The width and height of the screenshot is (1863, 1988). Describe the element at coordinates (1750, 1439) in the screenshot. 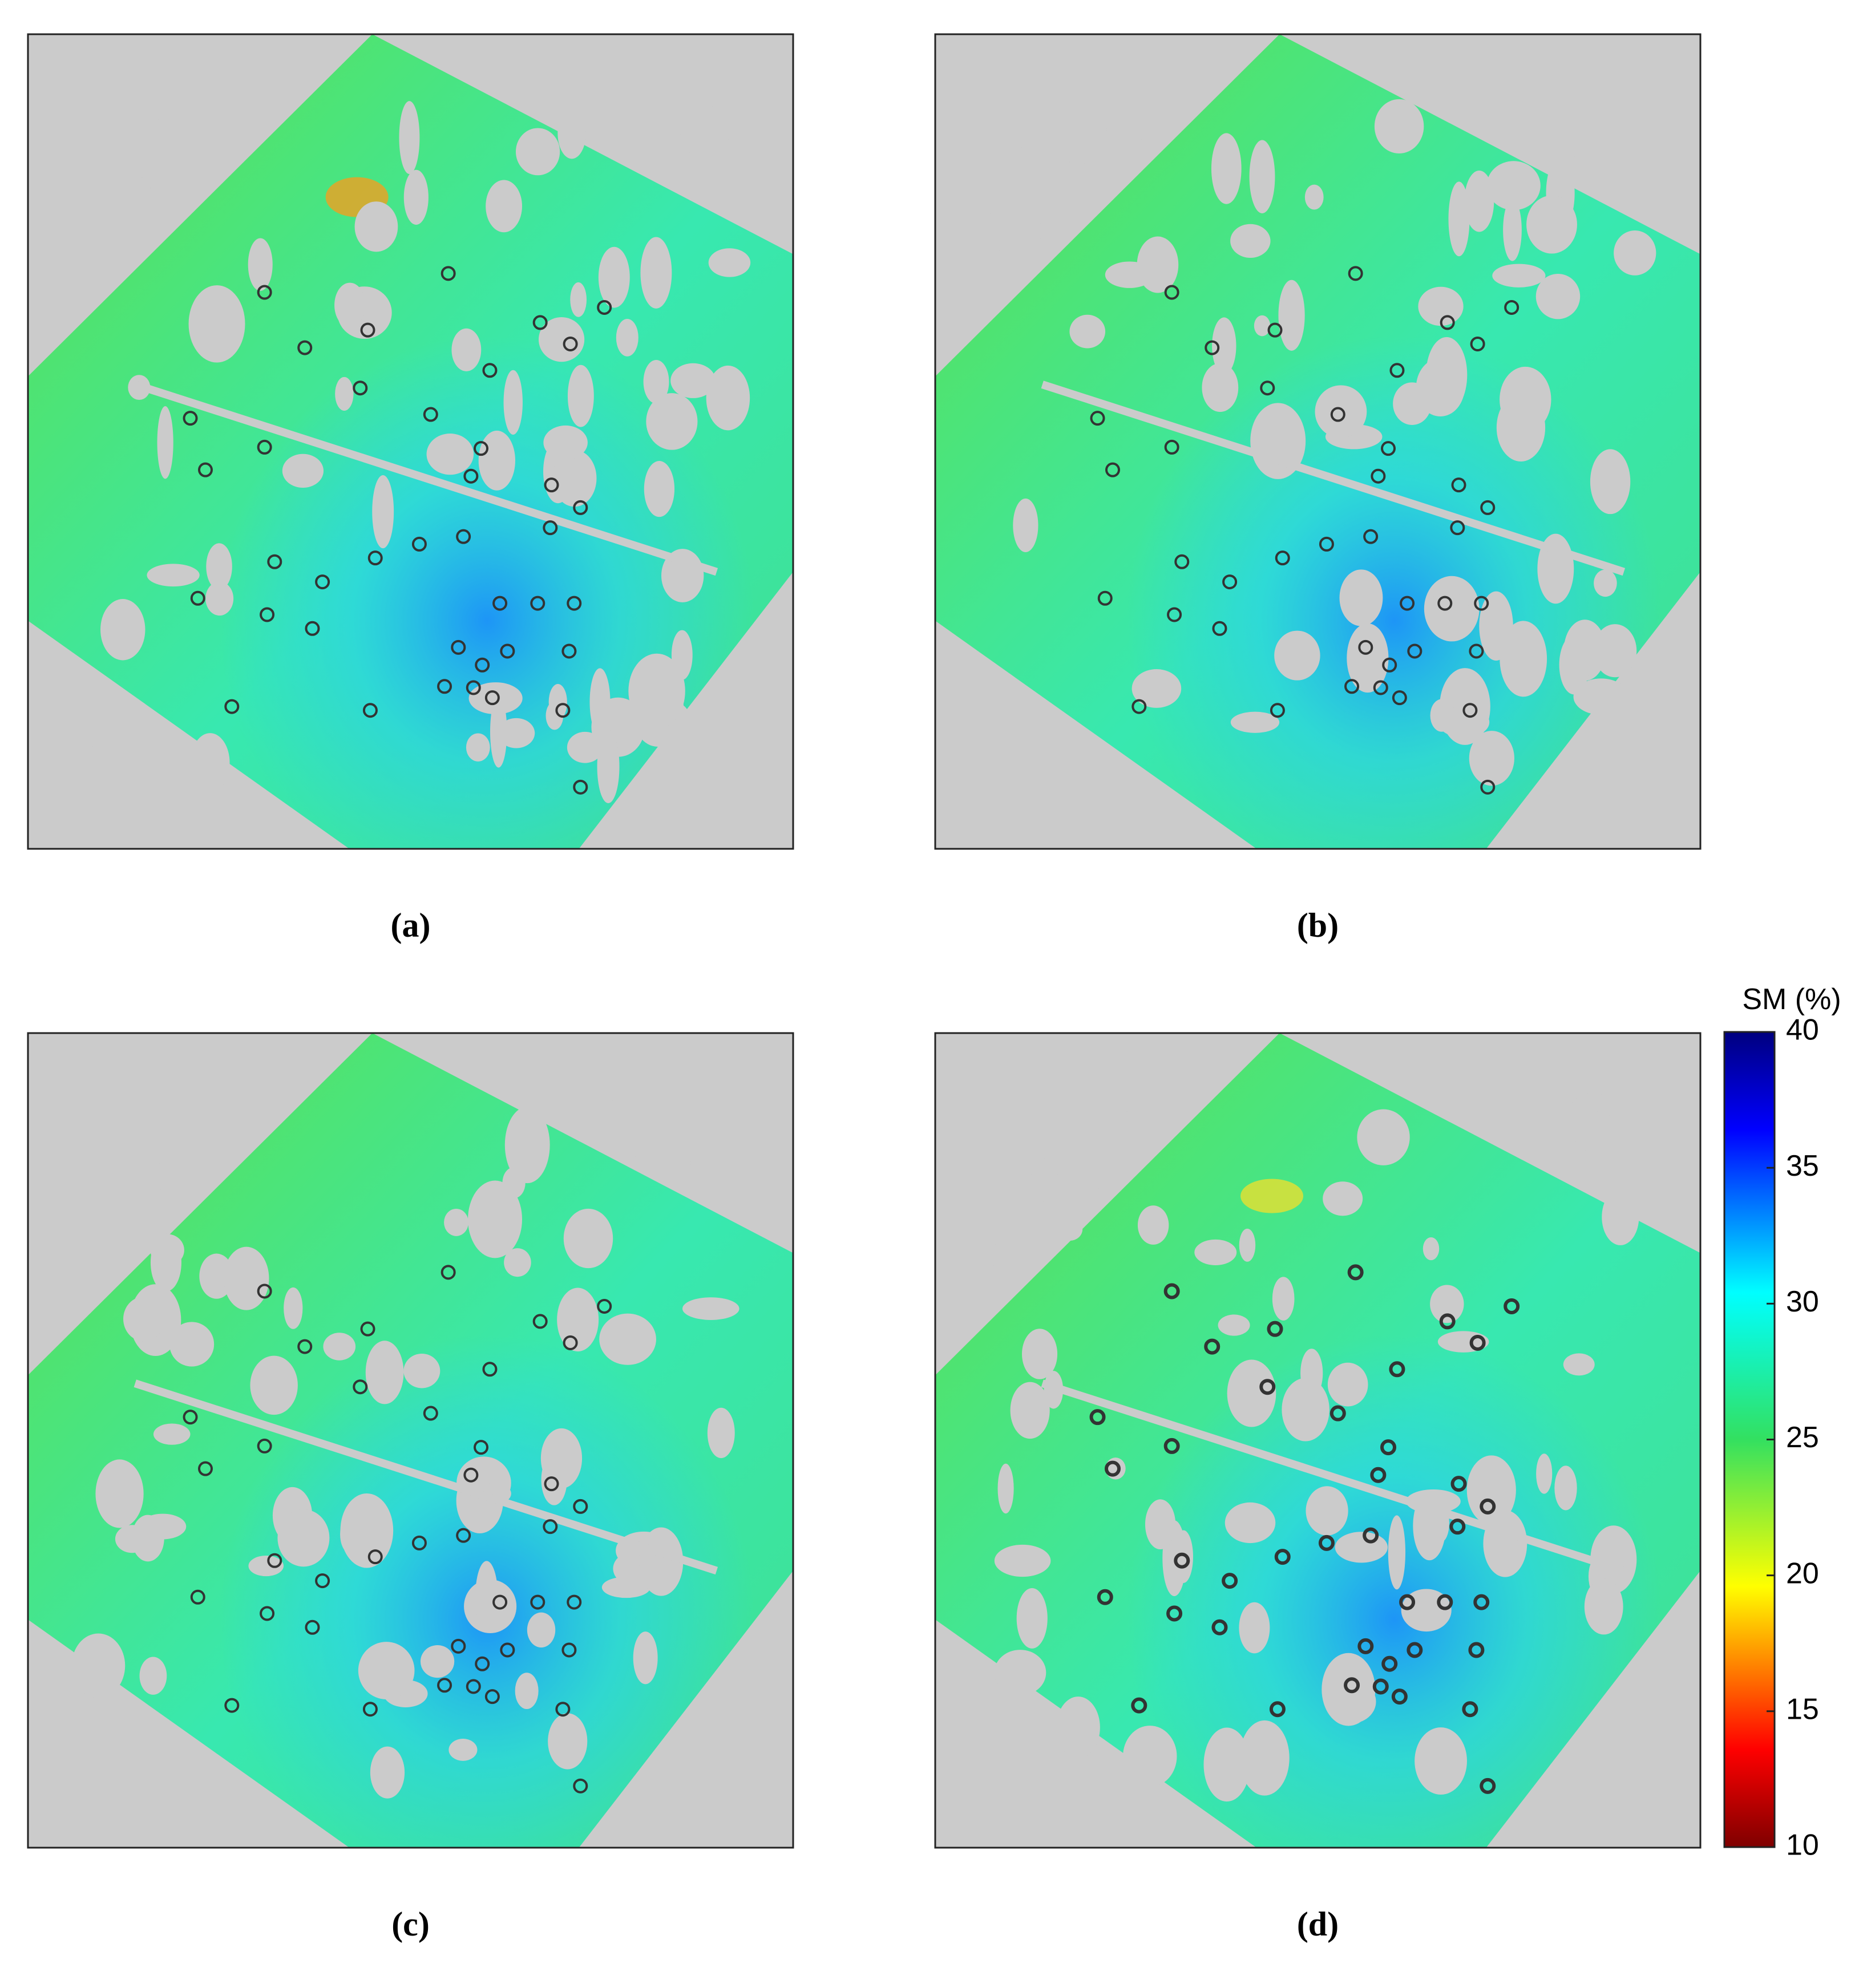

I see `colorbar-ramp` at that location.